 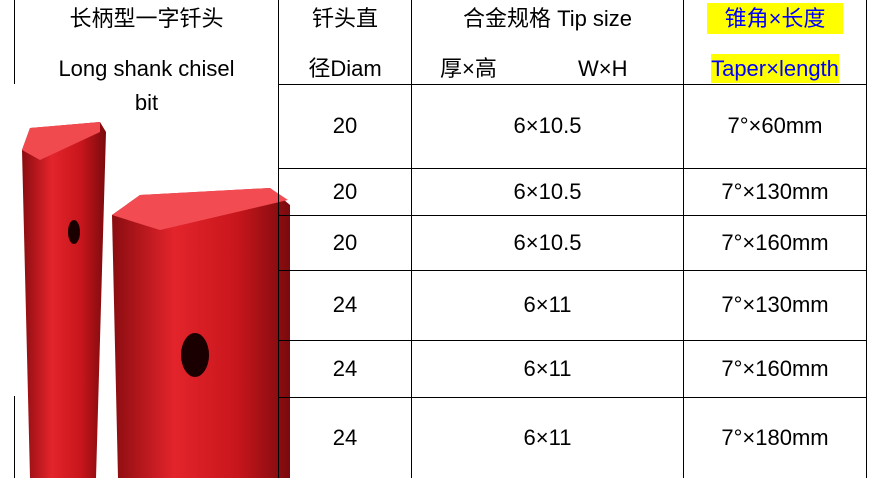 I want to click on header-text: W×H, so click(x=603, y=68).